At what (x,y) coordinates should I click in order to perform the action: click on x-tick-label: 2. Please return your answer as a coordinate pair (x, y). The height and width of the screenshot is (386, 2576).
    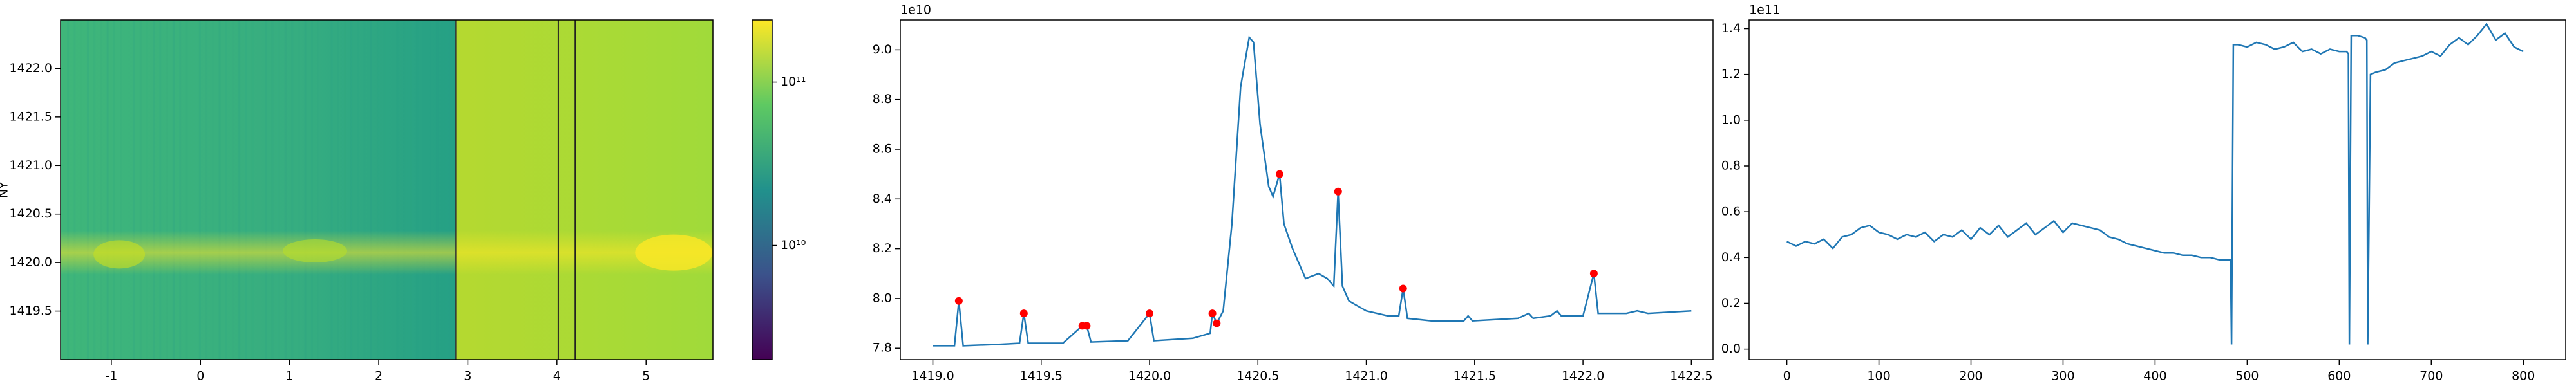
    Looking at the image, I should click on (379, 376).